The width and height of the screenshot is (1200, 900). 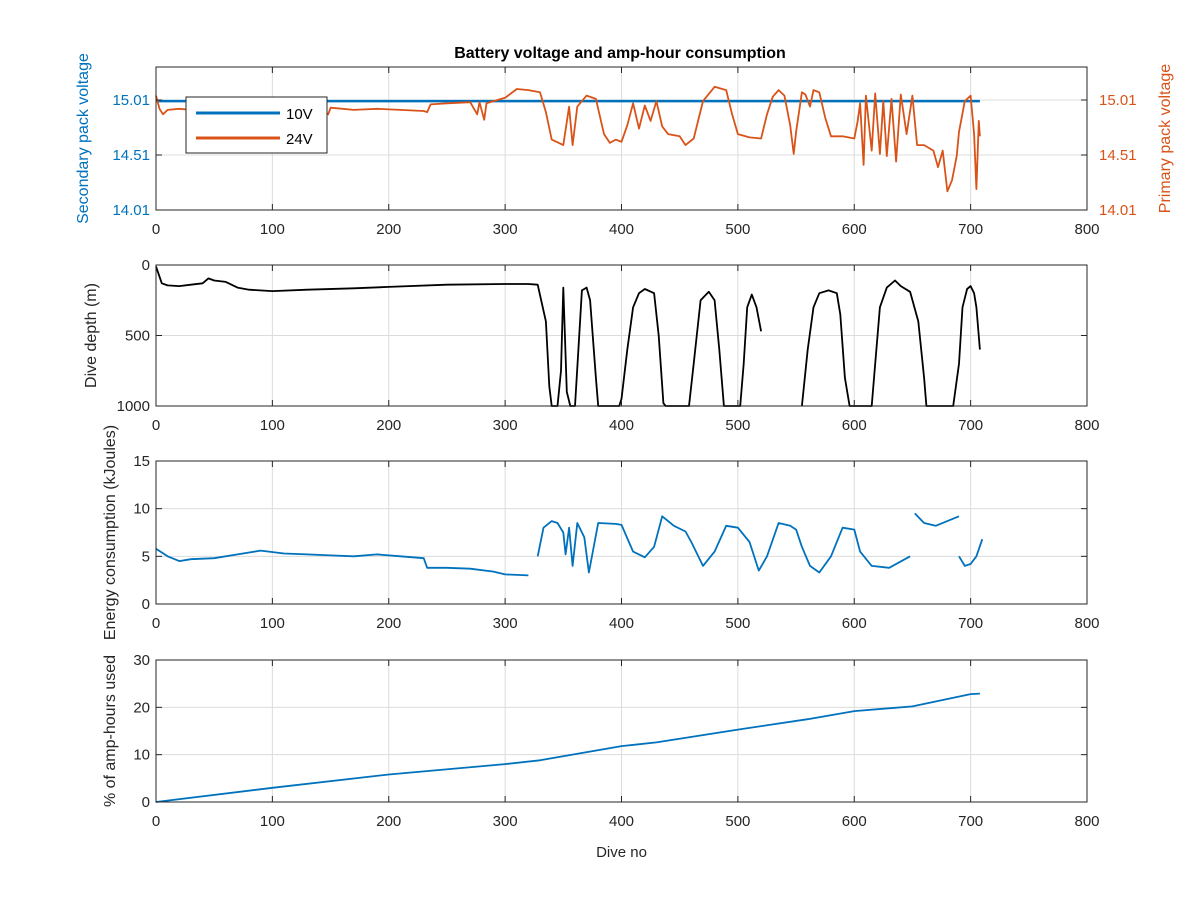 I want to click on panel-3-x-tick-label: 100, so click(x=272, y=623).